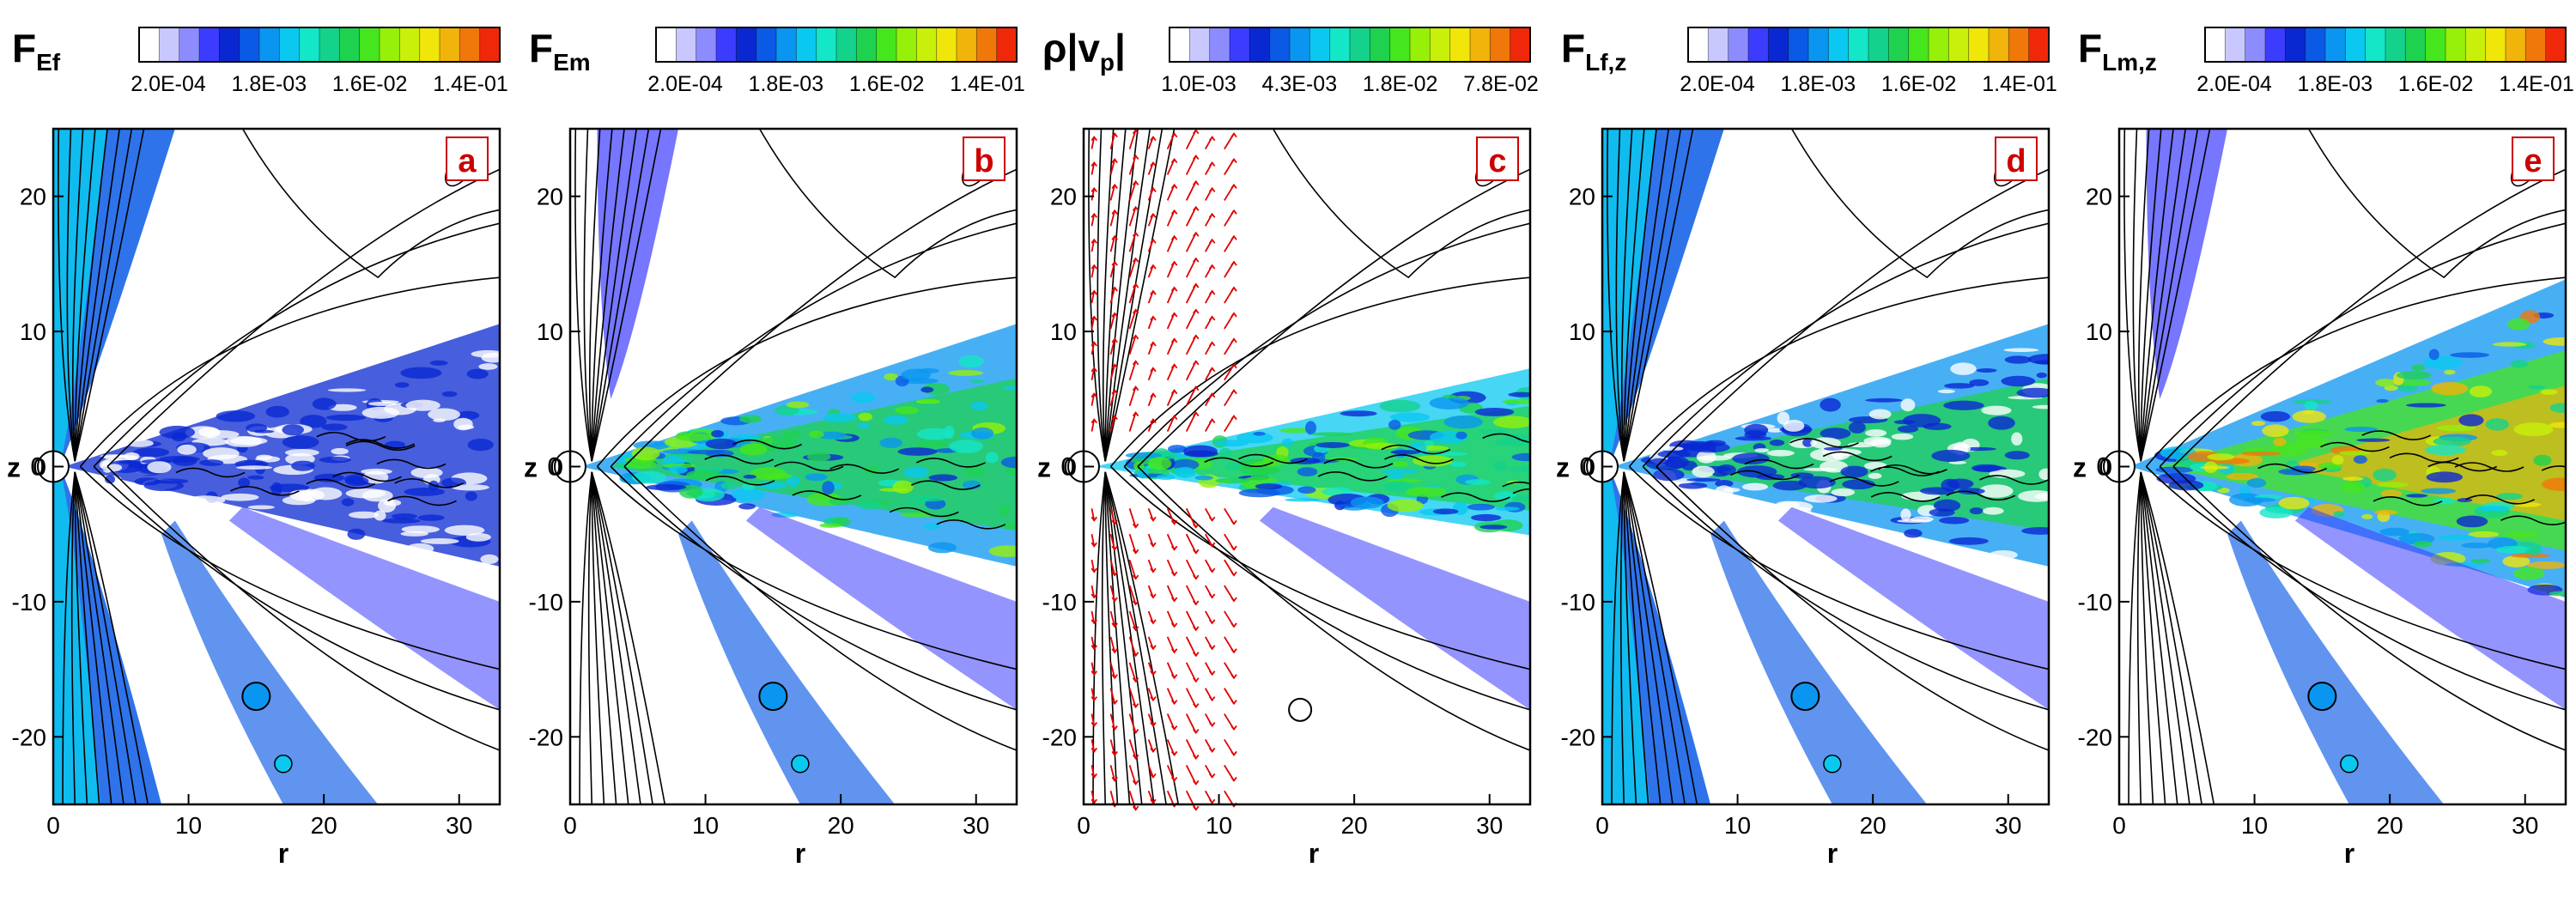 This screenshot has width=2576, height=916. Describe the element at coordinates (638, 264) in the screenshot. I see `upper-outflow` at that location.